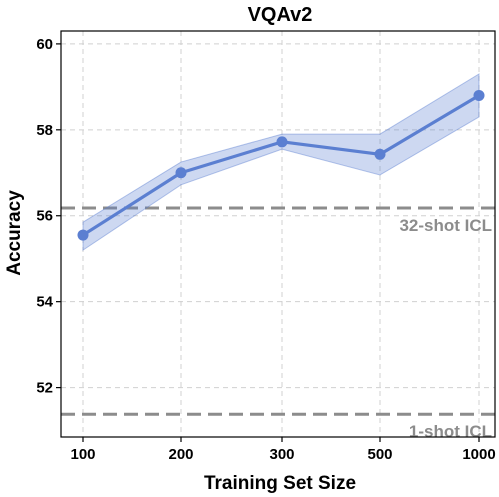 The height and width of the screenshot is (497, 499). I want to click on y-tick-label: 56, so click(44, 216).